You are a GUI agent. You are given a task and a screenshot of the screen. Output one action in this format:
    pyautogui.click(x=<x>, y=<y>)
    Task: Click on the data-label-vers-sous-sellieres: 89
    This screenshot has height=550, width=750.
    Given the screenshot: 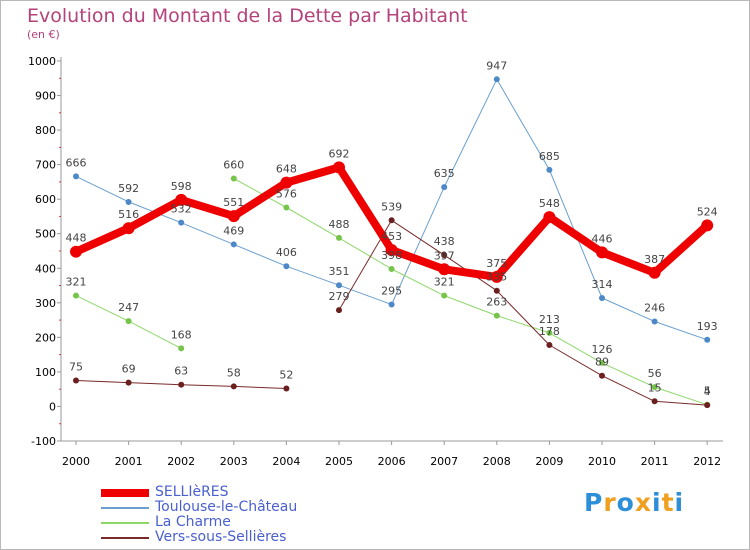 What is the action you would take?
    pyautogui.click(x=602, y=362)
    